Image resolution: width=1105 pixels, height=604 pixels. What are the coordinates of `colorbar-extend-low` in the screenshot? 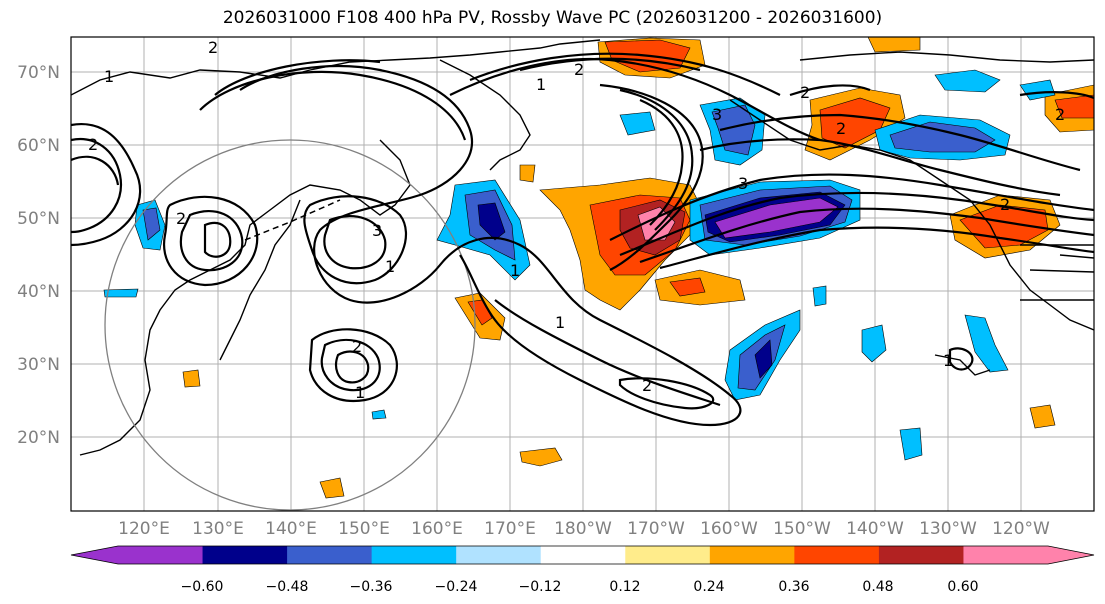 It's located at (94, 555).